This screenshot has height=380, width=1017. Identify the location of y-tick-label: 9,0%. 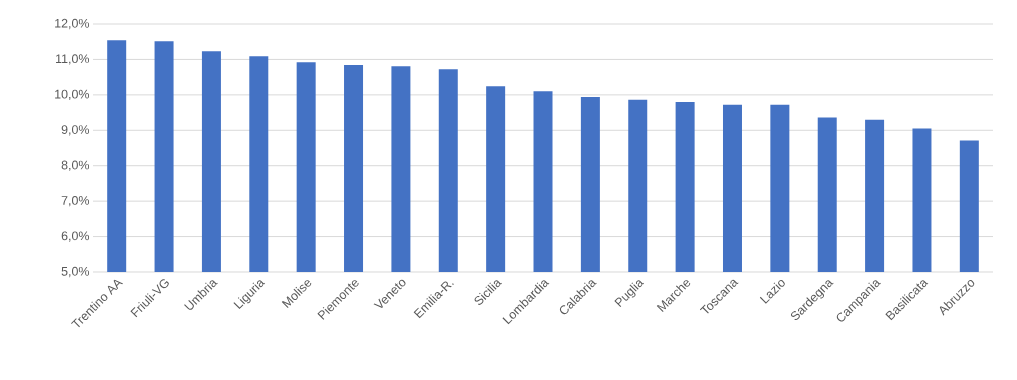
(75, 130).